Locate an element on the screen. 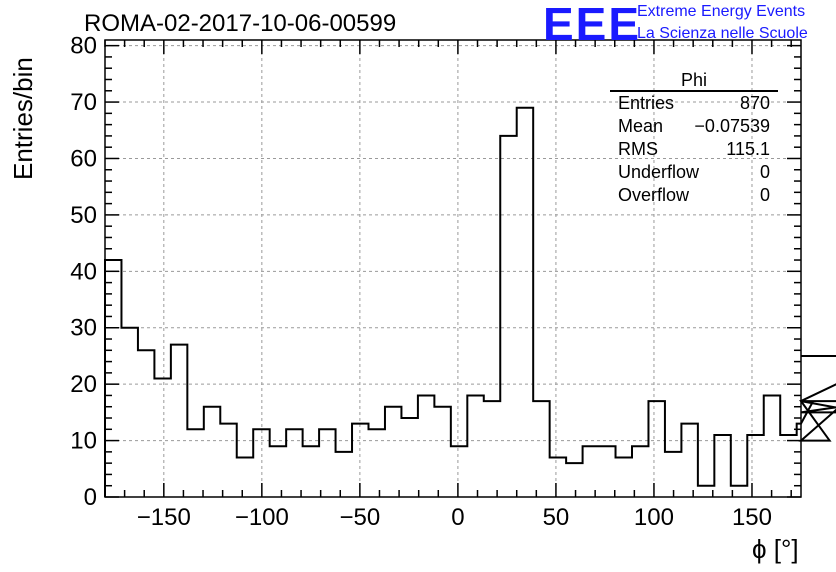  stats-label: Mean is located at coordinates (641, 126).